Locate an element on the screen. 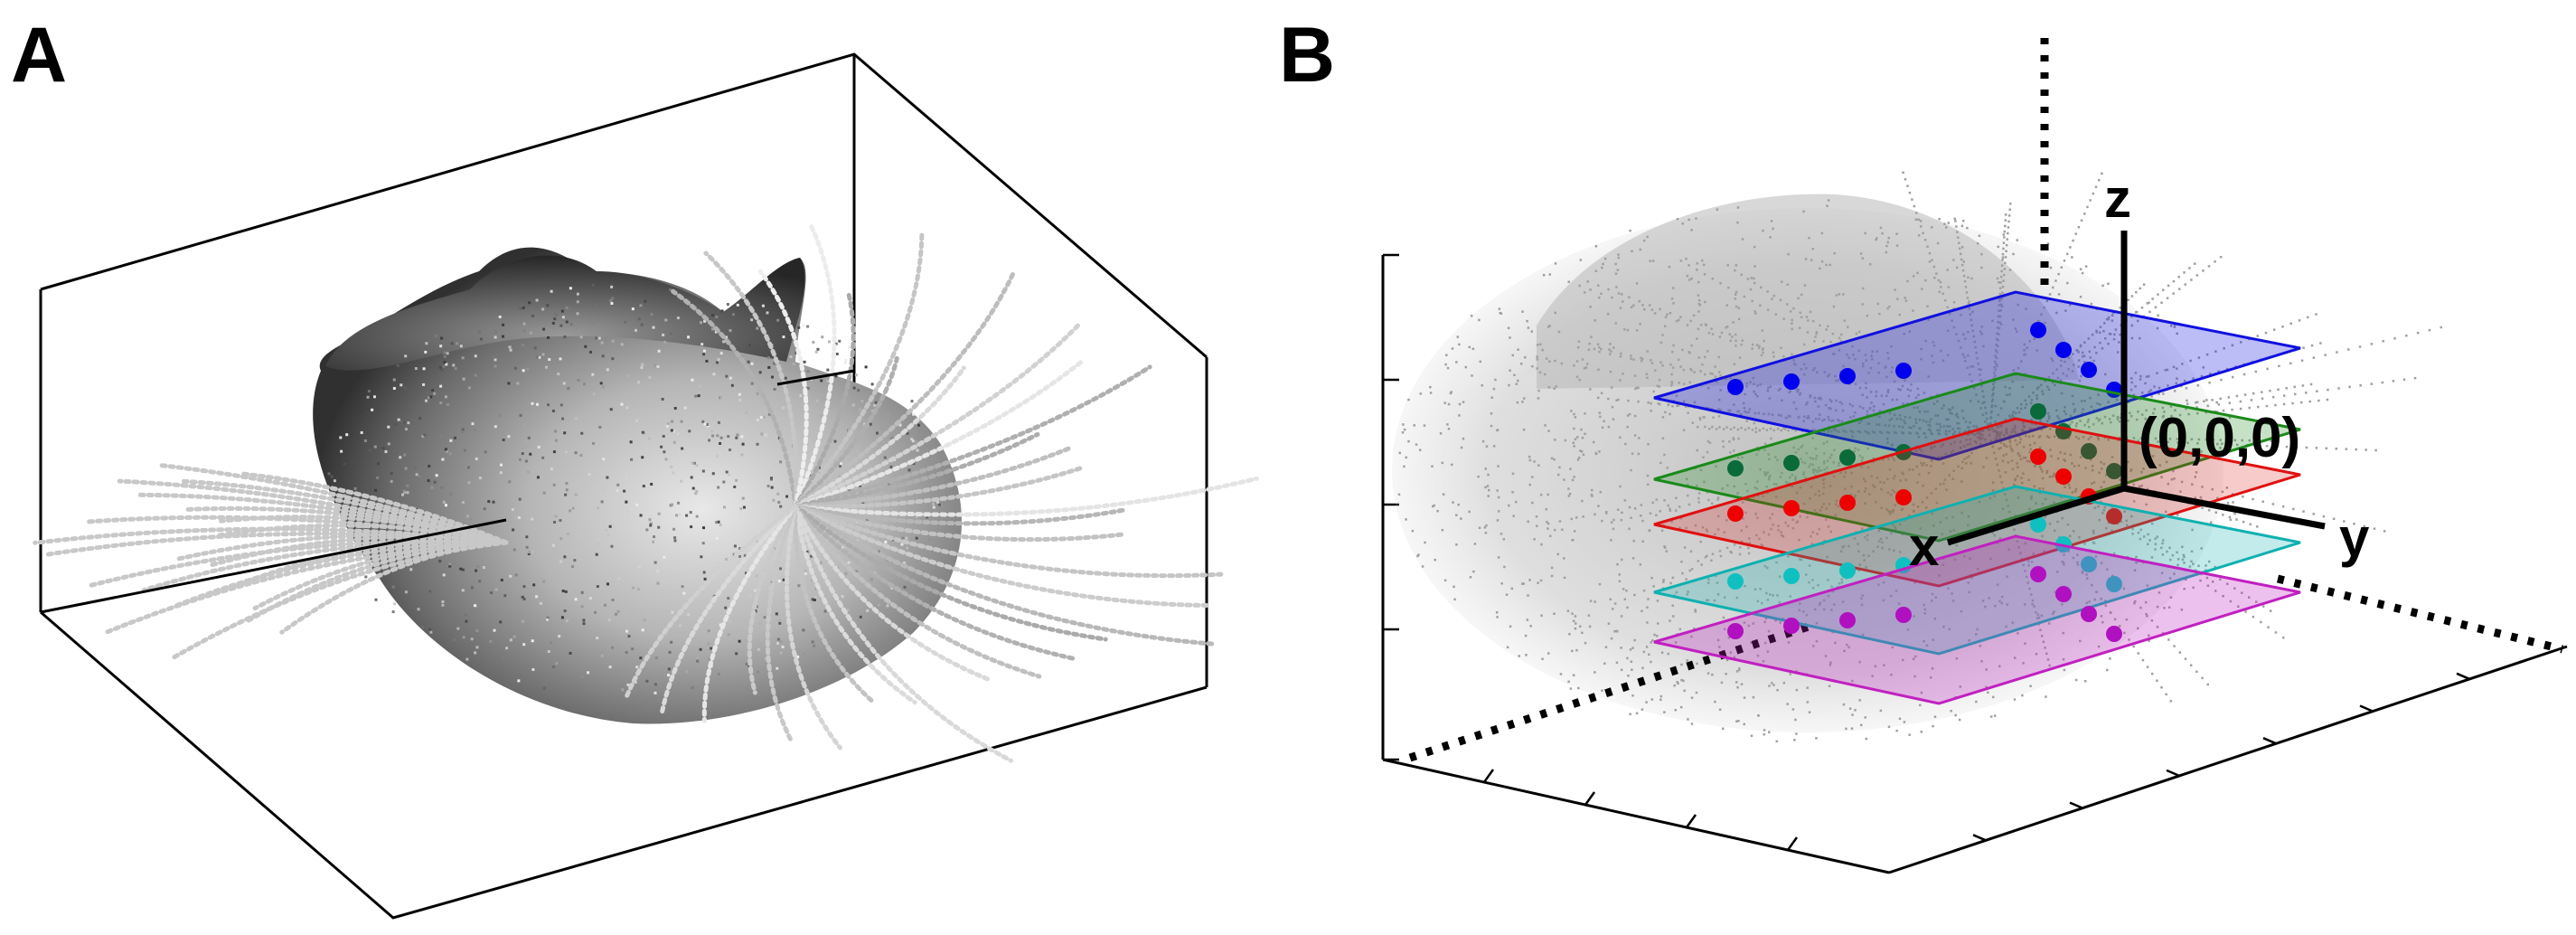  z-axis-label: z is located at coordinates (2117, 199).